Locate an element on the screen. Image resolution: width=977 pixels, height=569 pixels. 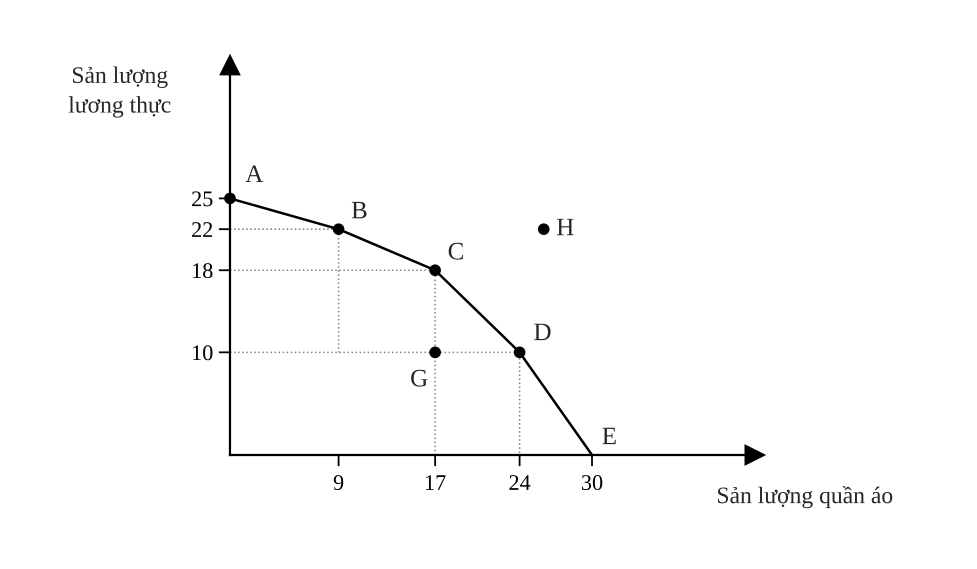
y-tick-label: 25 is located at coordinates (202, 198).